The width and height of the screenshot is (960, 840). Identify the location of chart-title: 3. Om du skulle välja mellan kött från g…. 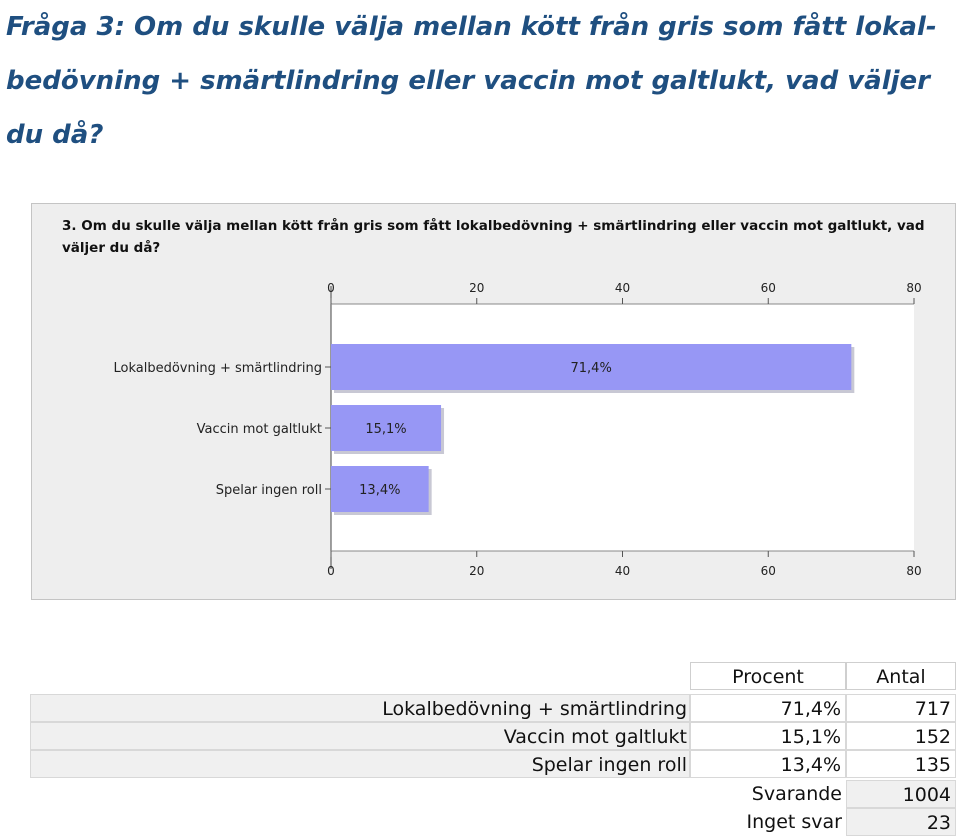
(493, 237).